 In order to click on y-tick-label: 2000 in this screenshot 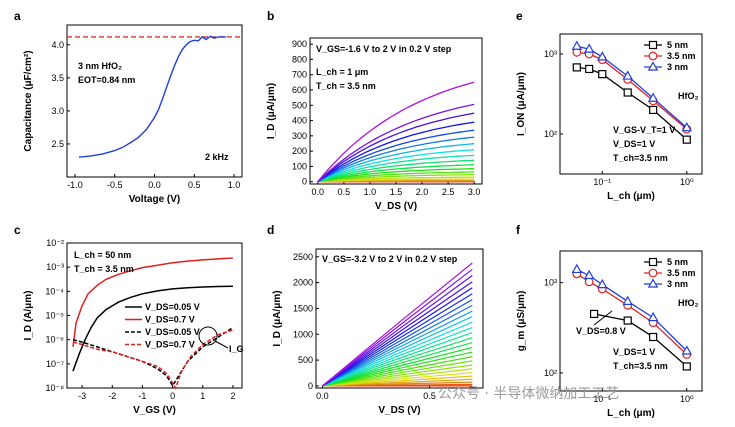, I will do `click(303, 283)`.